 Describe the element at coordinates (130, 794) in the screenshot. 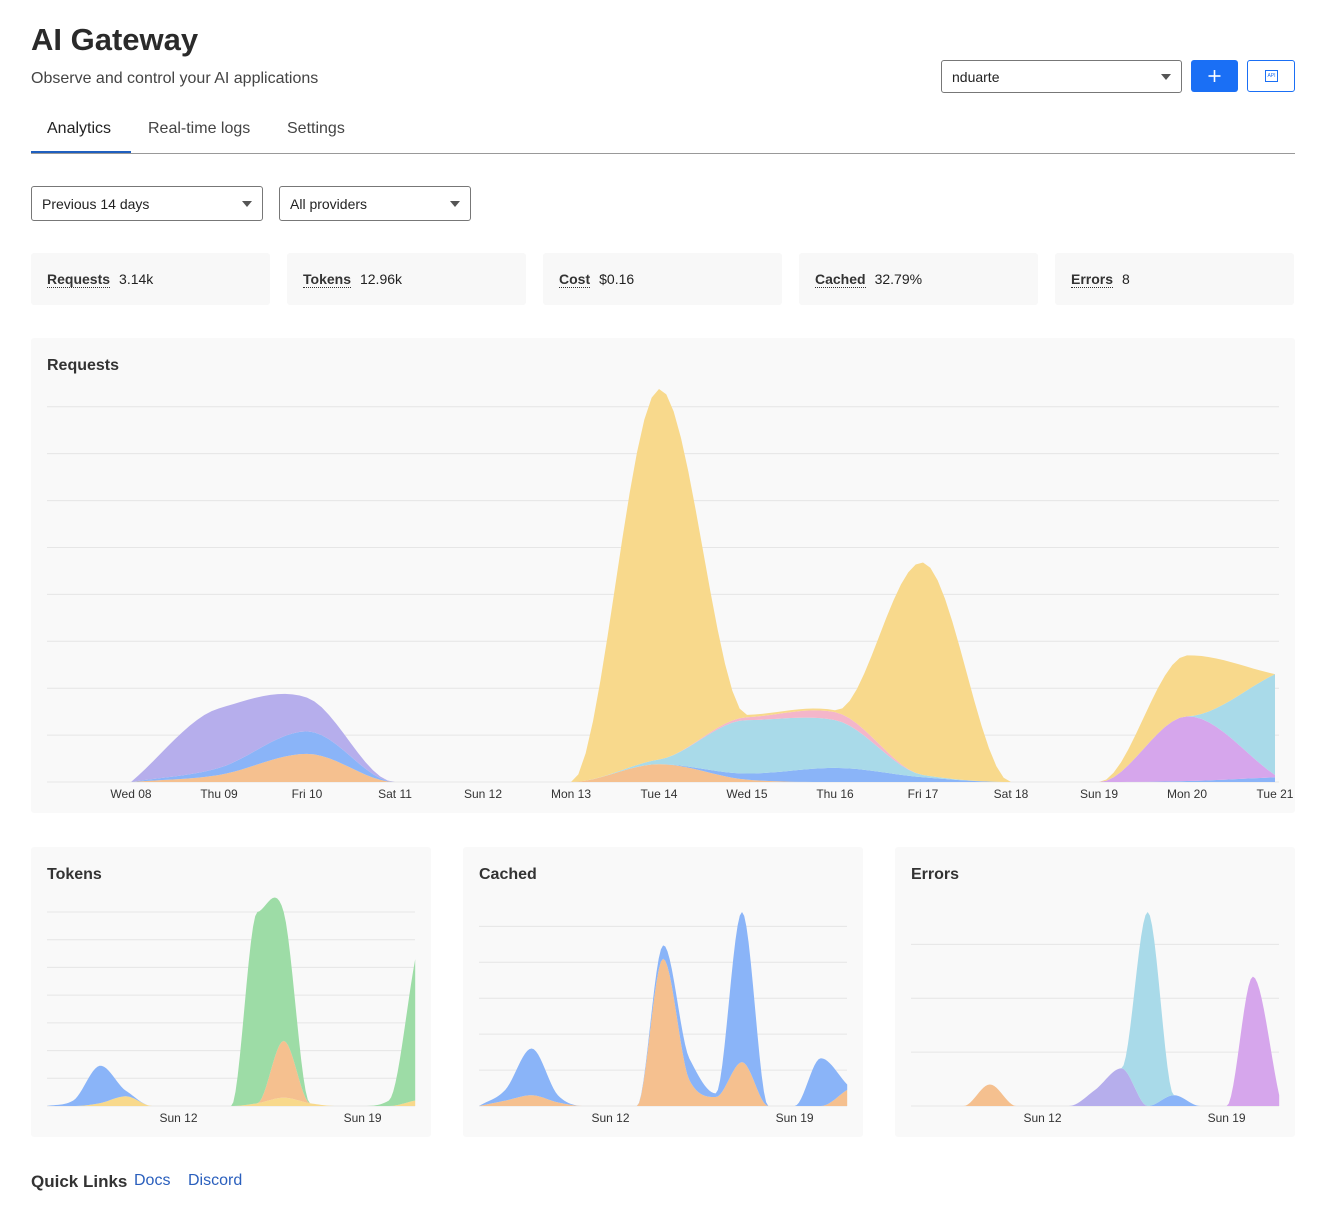

I see `x-tick-label: Wed 08` at that location.